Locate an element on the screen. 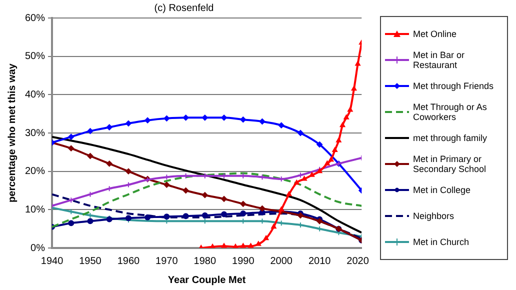 The width and height of the screenshot is (516, 290). legend-label: Met Through or As Coworkers is located at coordinates (450, 112).